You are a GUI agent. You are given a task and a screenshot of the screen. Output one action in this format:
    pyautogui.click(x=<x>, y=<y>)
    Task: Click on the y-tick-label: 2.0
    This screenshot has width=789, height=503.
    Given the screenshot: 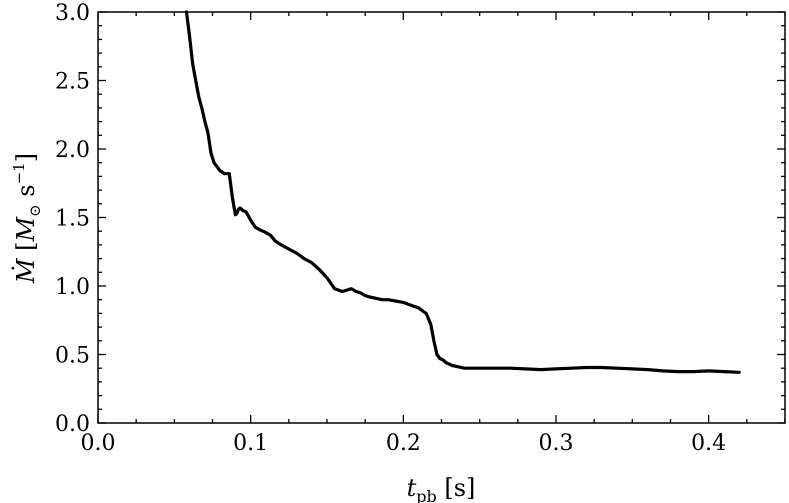 What is the action you would take?
    pyautogui.click(x=72, y=150)
    